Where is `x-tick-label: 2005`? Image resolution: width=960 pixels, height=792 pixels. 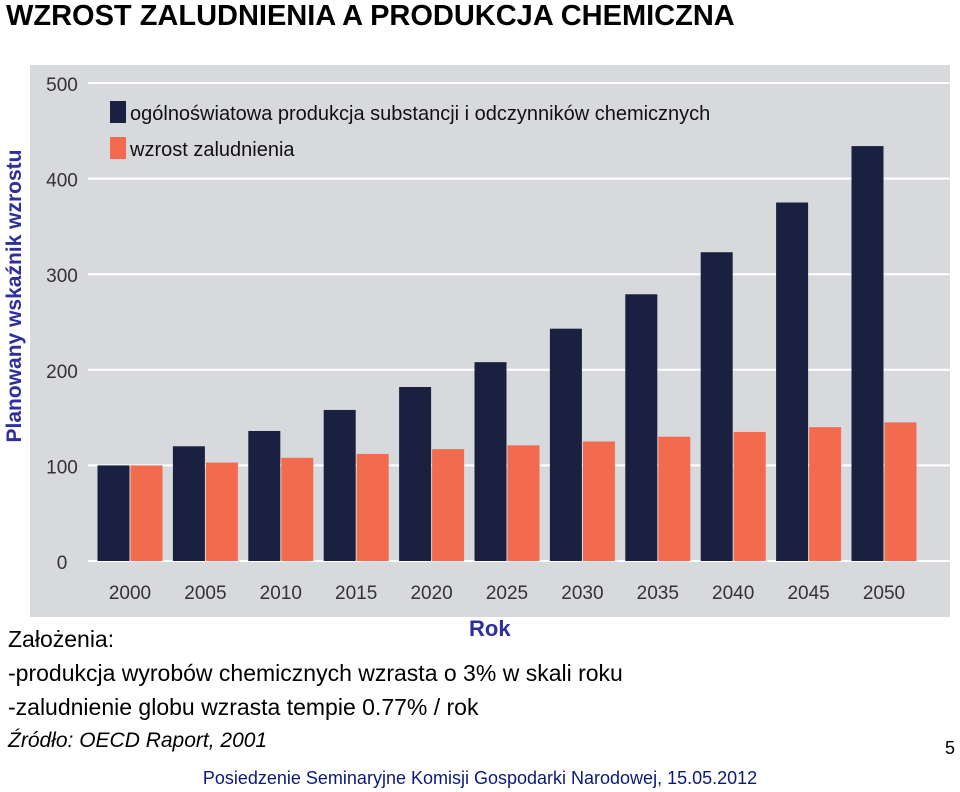 x-tick-label: 2005 is located at coordinates (205, 593).